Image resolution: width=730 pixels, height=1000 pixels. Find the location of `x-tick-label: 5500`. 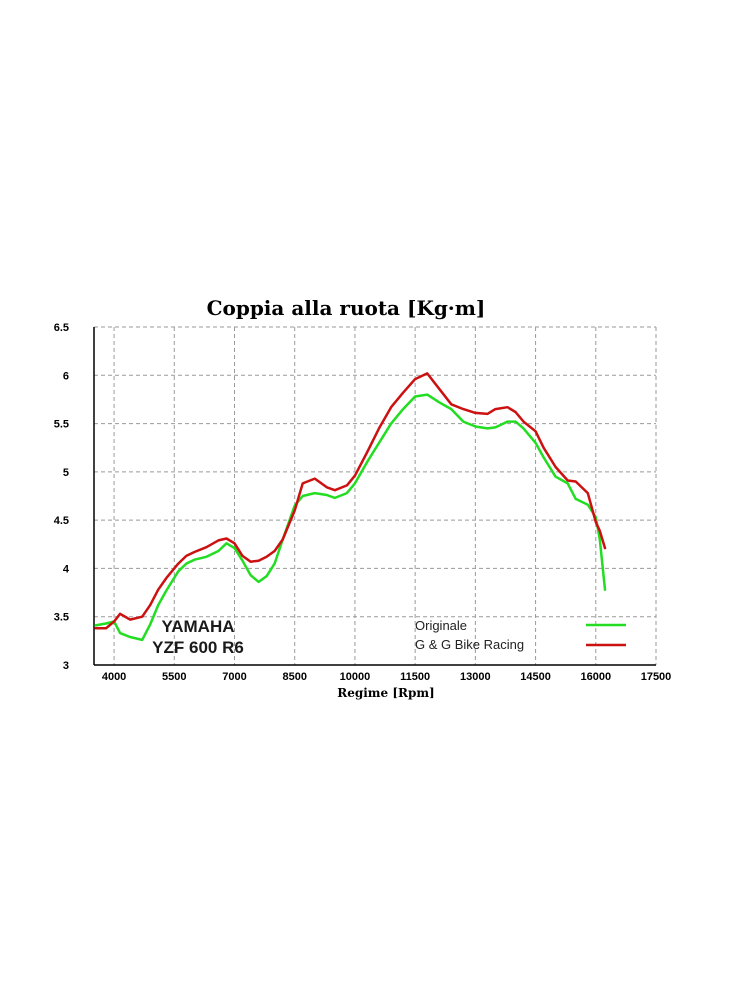

x-tick-label: 5500 is located at coordinates (174, 677).